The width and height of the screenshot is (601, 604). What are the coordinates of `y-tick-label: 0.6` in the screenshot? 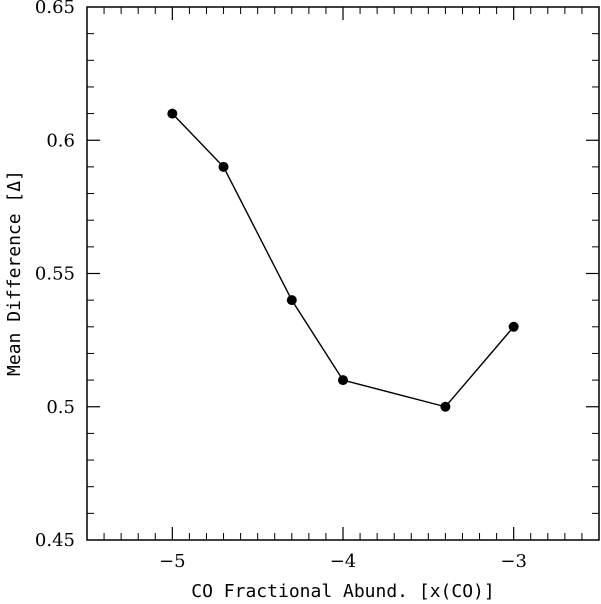 It's located at (60, 140).